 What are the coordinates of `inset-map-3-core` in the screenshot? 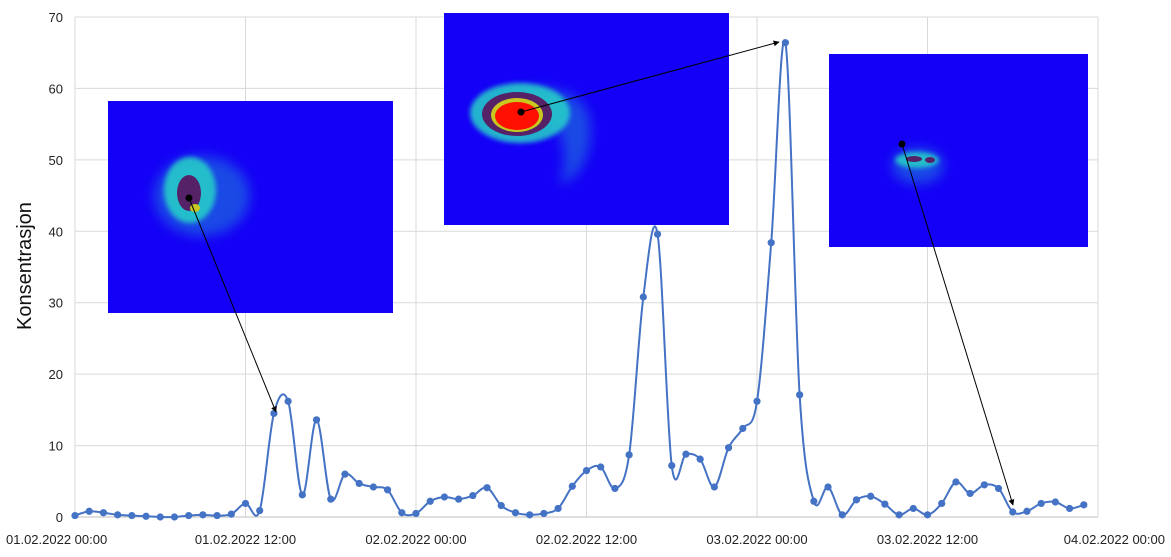 It's located at (914, 159).